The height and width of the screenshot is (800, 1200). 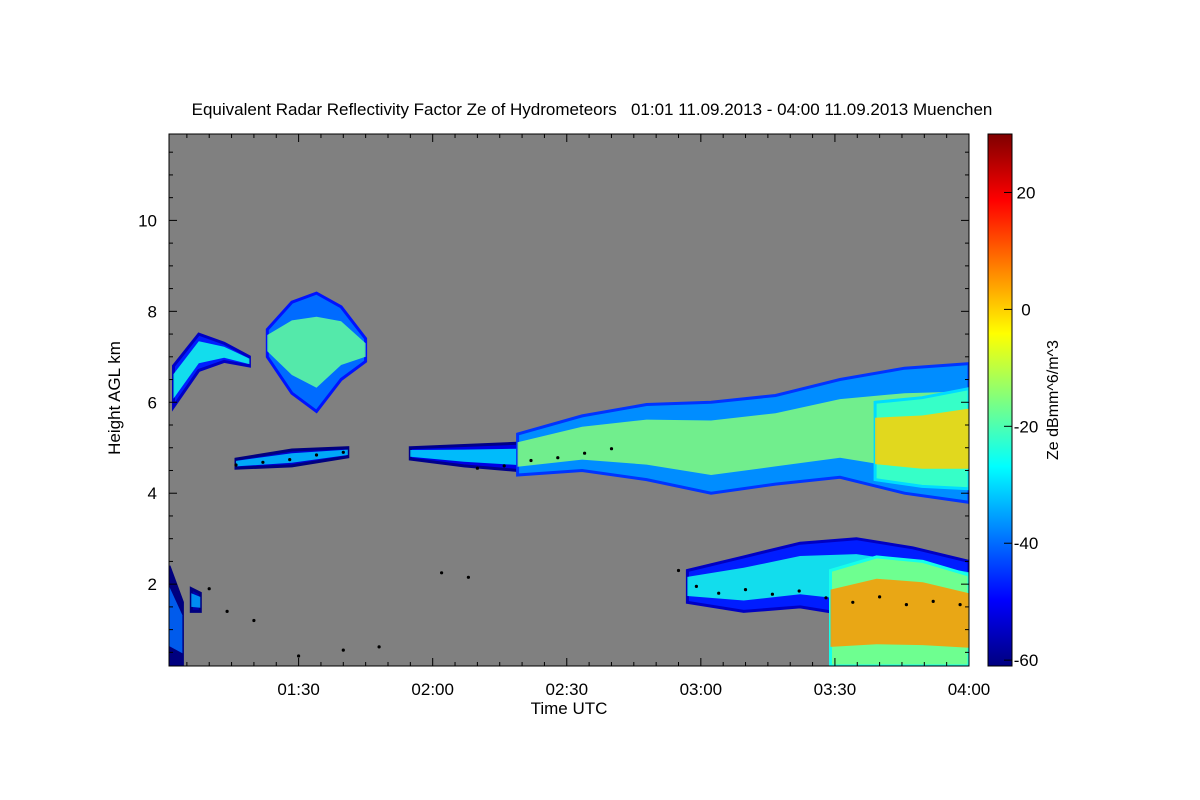 I want to click on echo-upper-left-streak, so click(x=211, y=372).